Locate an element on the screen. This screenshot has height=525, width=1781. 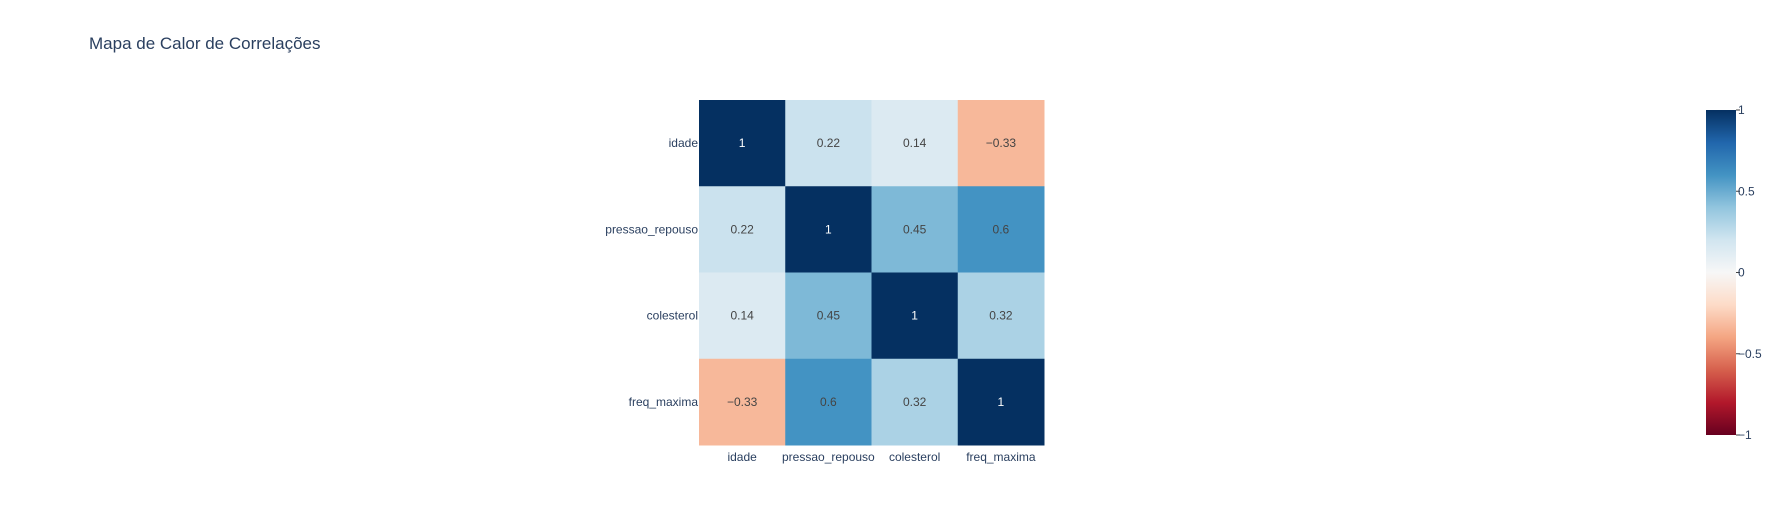
y-tick-label: pressao_repouso is located at coordinates (651, 229).